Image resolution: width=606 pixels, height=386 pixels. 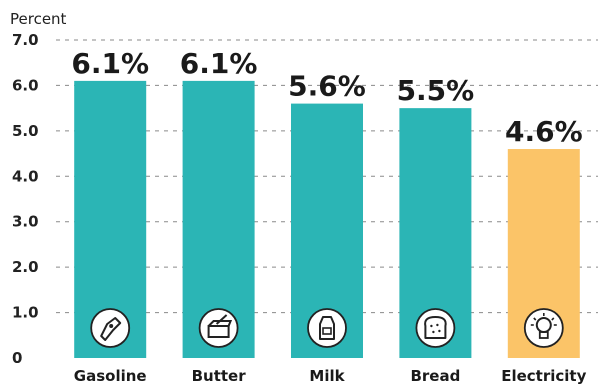 I want to click on y-axis-label: Percent, so click(x=38, y=19).